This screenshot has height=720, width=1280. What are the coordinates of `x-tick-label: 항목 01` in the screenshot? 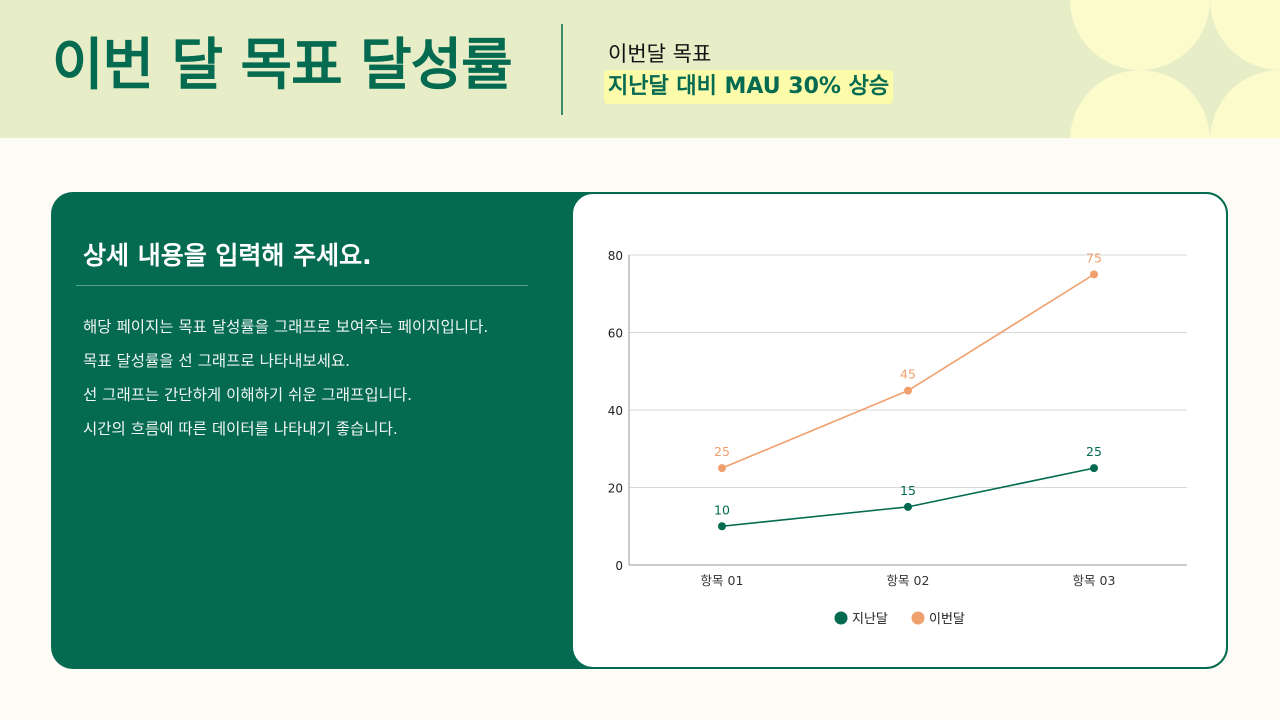 It's located at (722, 580).